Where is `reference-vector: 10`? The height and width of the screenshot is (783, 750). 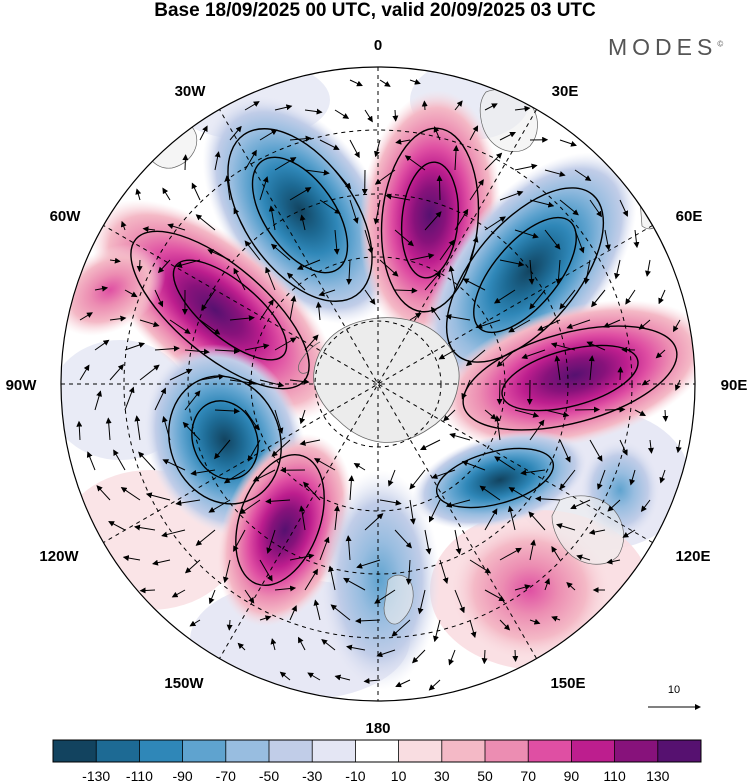 reference-vector: 10 is located at coordinates (674, 697).